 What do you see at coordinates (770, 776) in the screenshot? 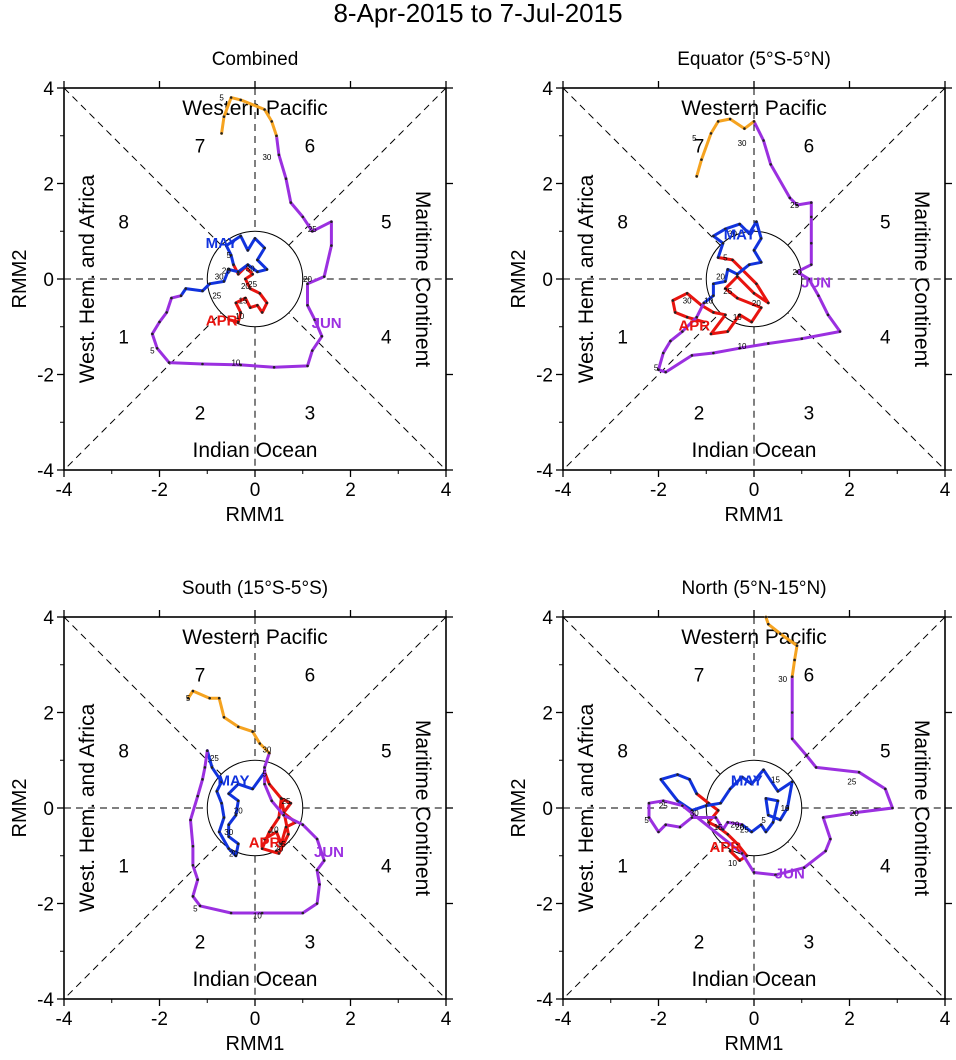
I see `series-line-jun` at bounding box center [770, 776].